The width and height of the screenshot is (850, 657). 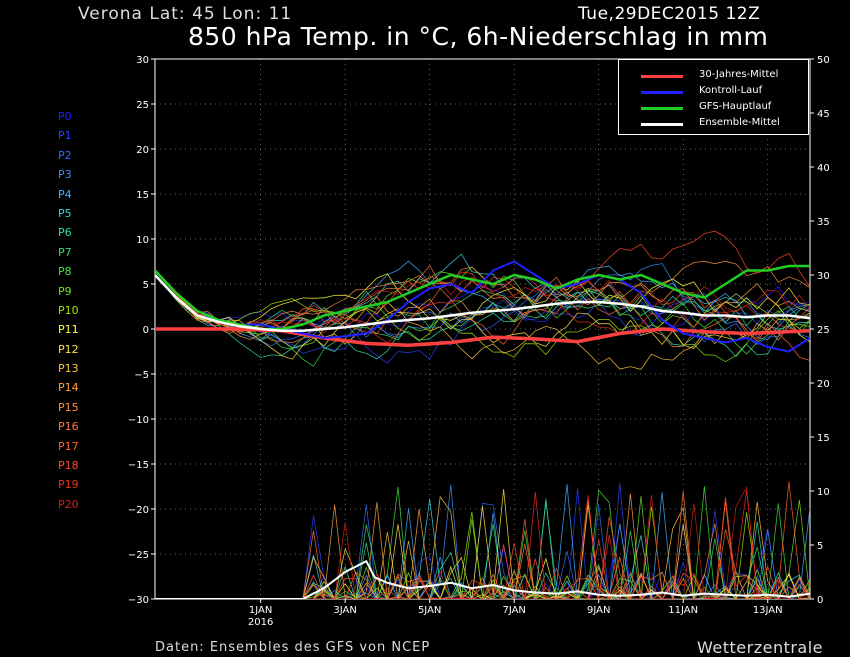 I want to click on member-label-p19: P19, so click(x=68, y=485).